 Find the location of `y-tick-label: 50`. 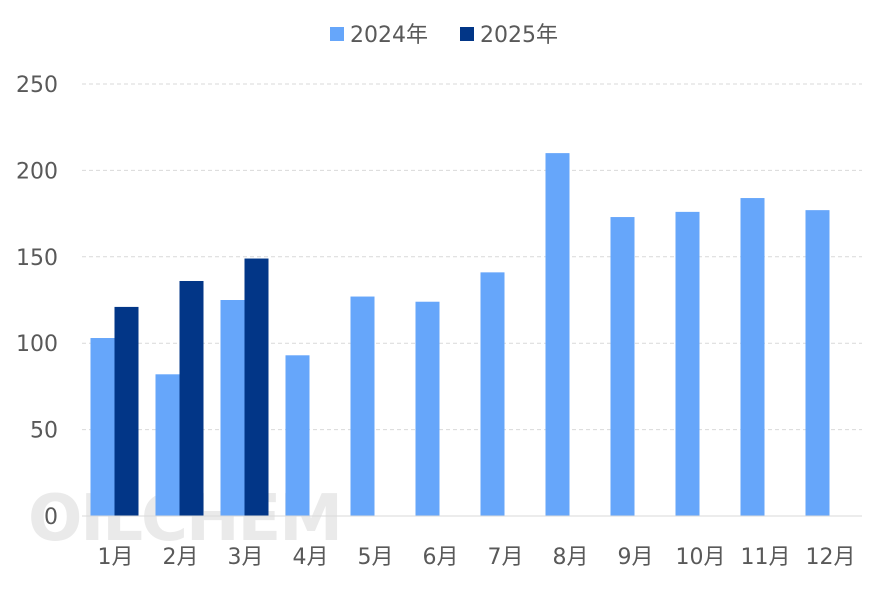

y-tick-label: 50 is located at coordinates (44, 431).